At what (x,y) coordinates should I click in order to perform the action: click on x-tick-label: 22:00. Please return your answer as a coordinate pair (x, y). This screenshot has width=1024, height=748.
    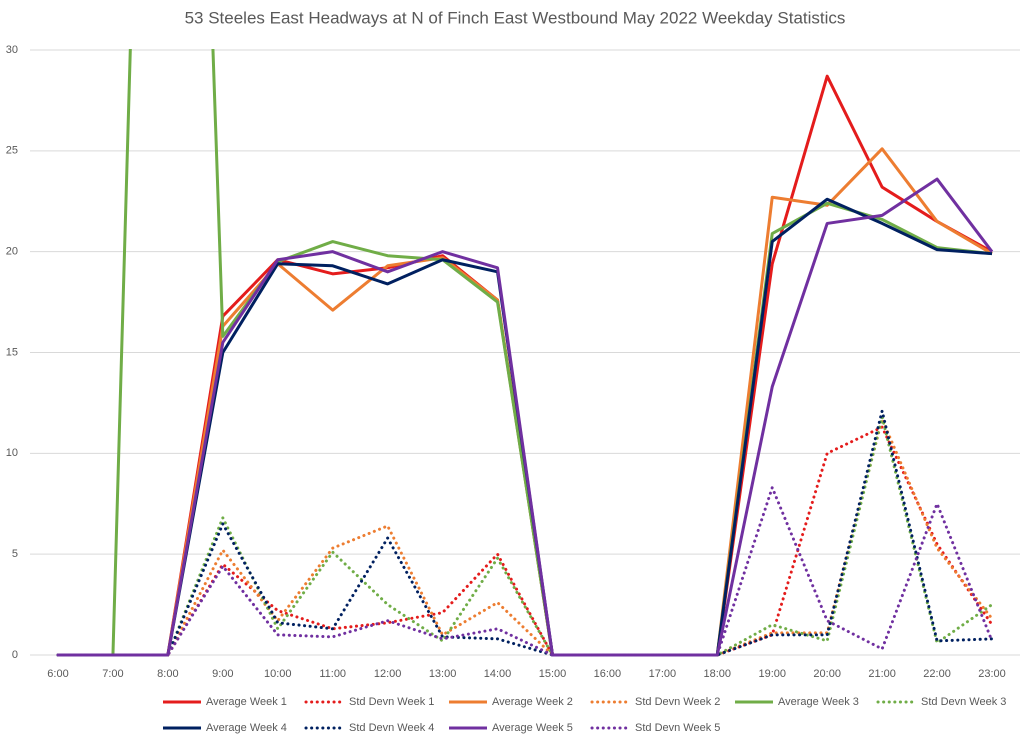
    Looking at the image, I should click on (937, 674).